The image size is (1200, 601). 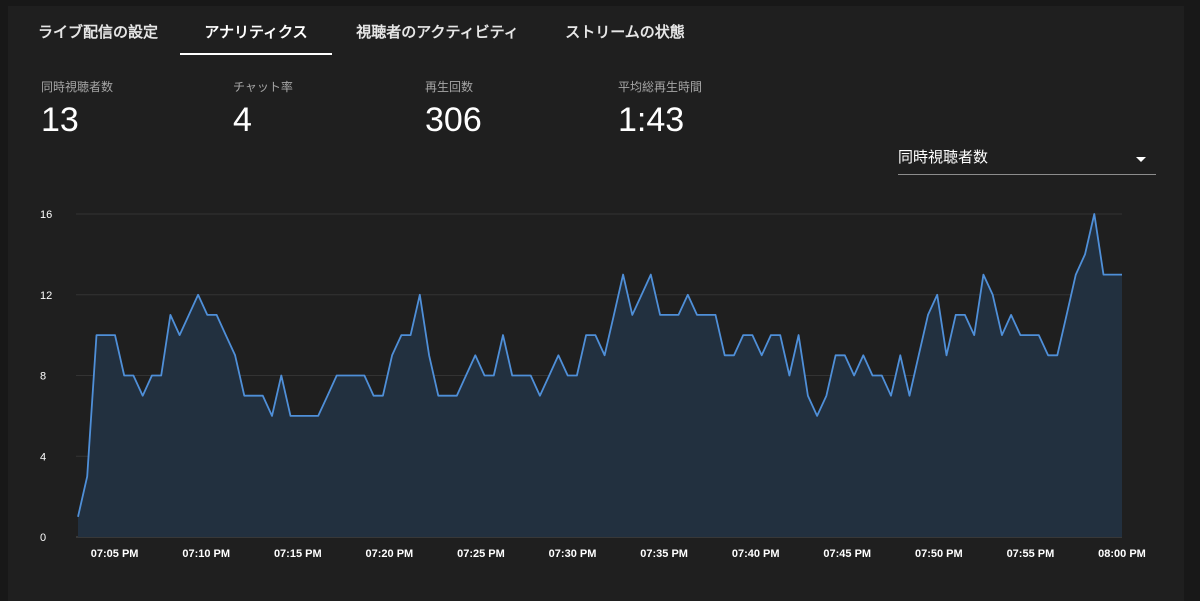 I want to click on stat-value: 13, so click(x=60, y=120).